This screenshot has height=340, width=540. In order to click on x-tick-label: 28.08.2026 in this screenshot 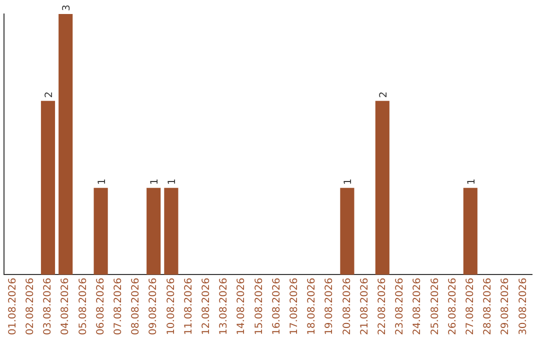, I will do `click(488, 307)`.